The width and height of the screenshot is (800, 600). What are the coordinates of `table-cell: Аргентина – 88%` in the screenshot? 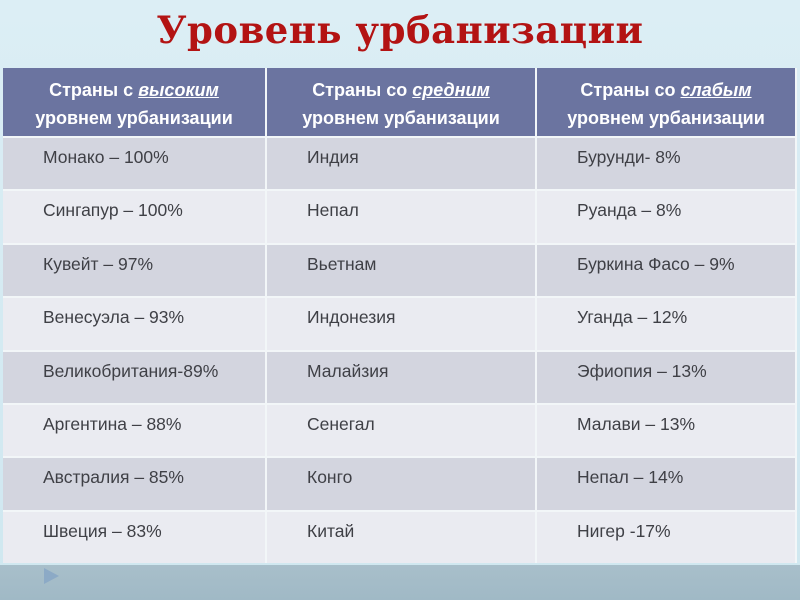 It's located at (134, 430).